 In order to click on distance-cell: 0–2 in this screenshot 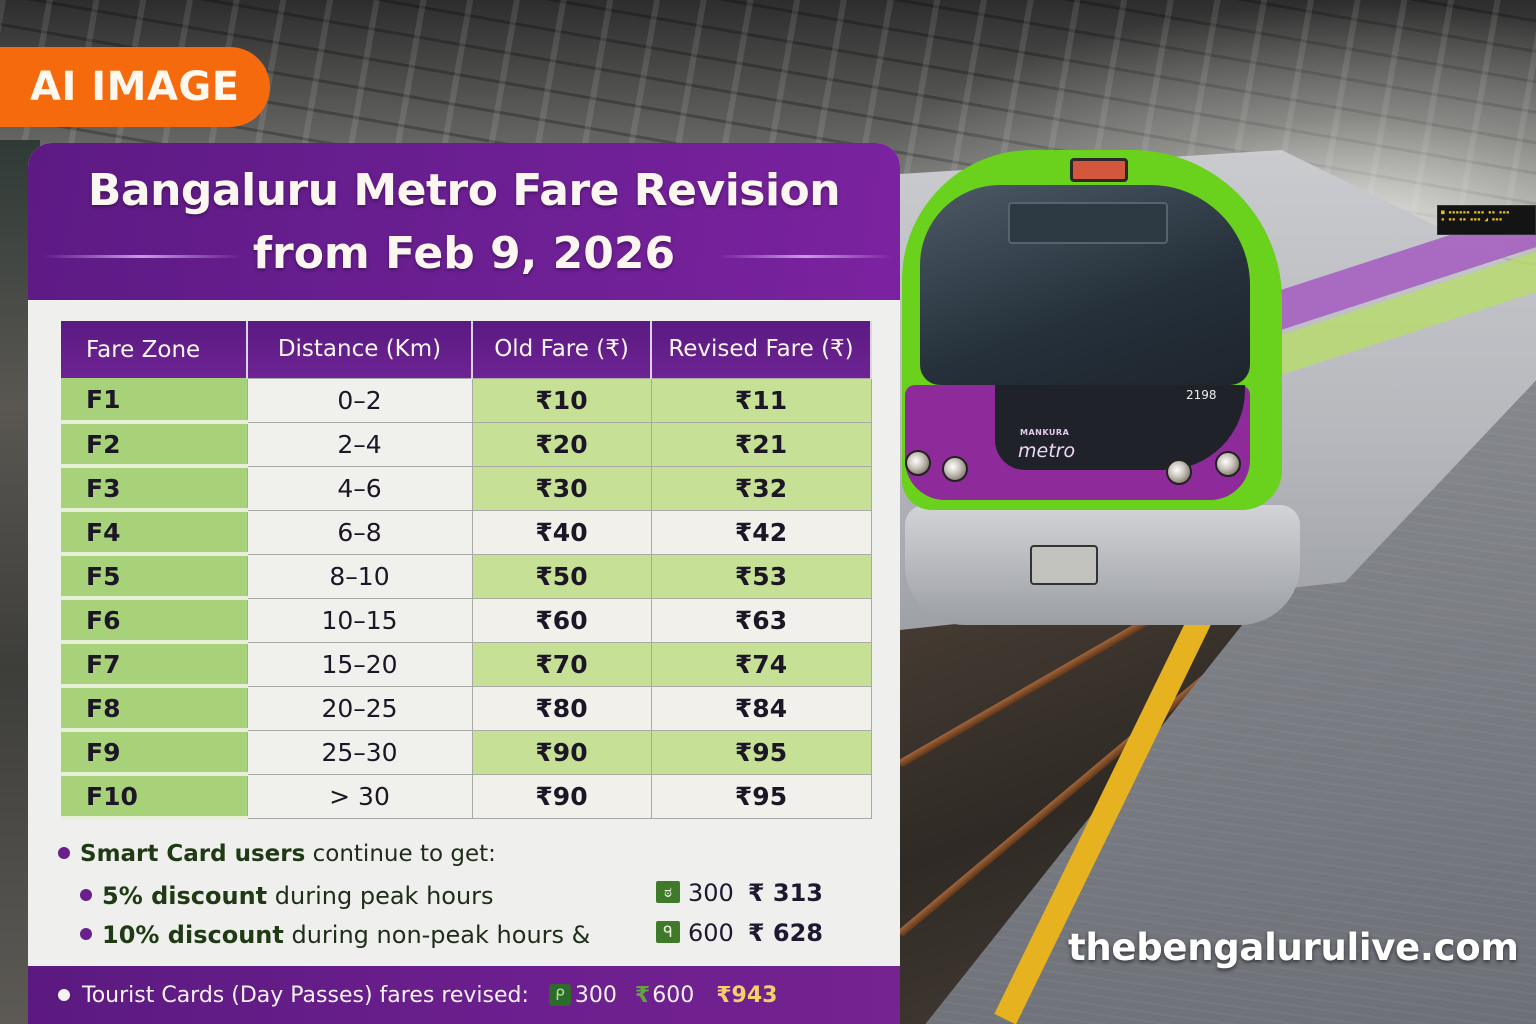, I will do `click(359, 400)`.